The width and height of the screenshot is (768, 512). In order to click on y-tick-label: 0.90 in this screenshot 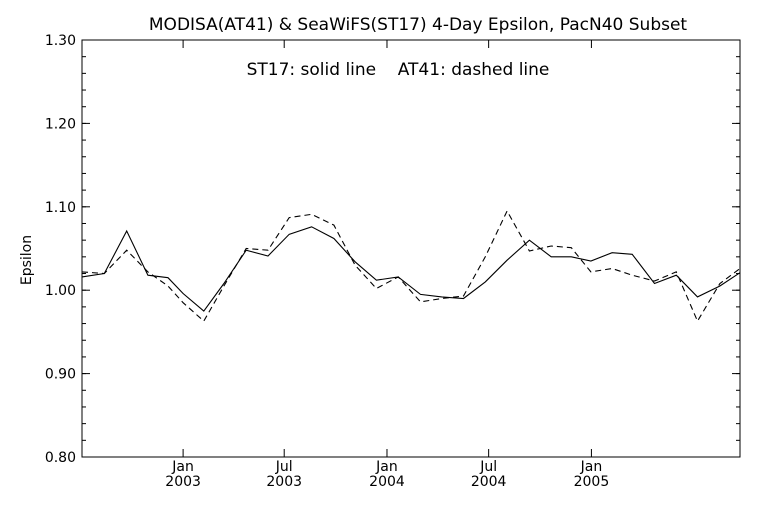, I will do `click(60, 375)`.